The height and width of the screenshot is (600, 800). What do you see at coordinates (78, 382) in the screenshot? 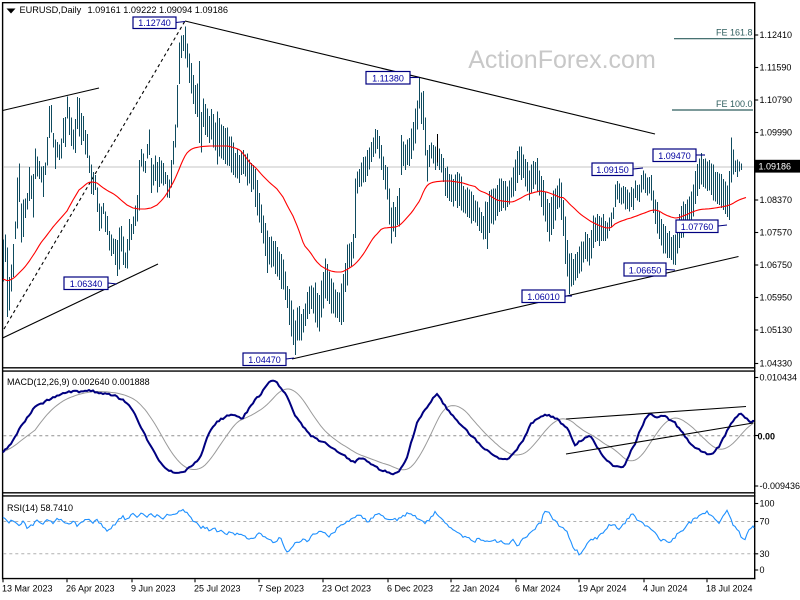
I see `svg-text:MACD(12,26,9) 0.002640 0.00188: MACD(12,26,9) 0.002640 0.001888` at bounding box center [78, 382].